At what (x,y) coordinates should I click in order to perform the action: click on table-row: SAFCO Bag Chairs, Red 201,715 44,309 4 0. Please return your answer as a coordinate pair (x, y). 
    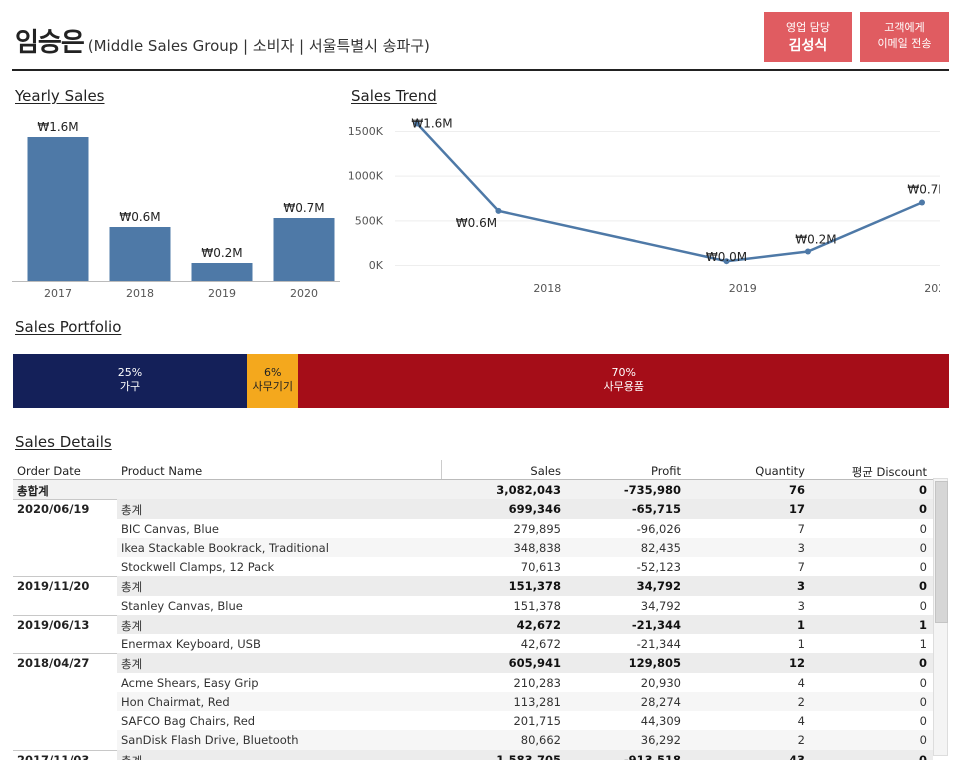
    Looking at the image, I should click on (473, 720).